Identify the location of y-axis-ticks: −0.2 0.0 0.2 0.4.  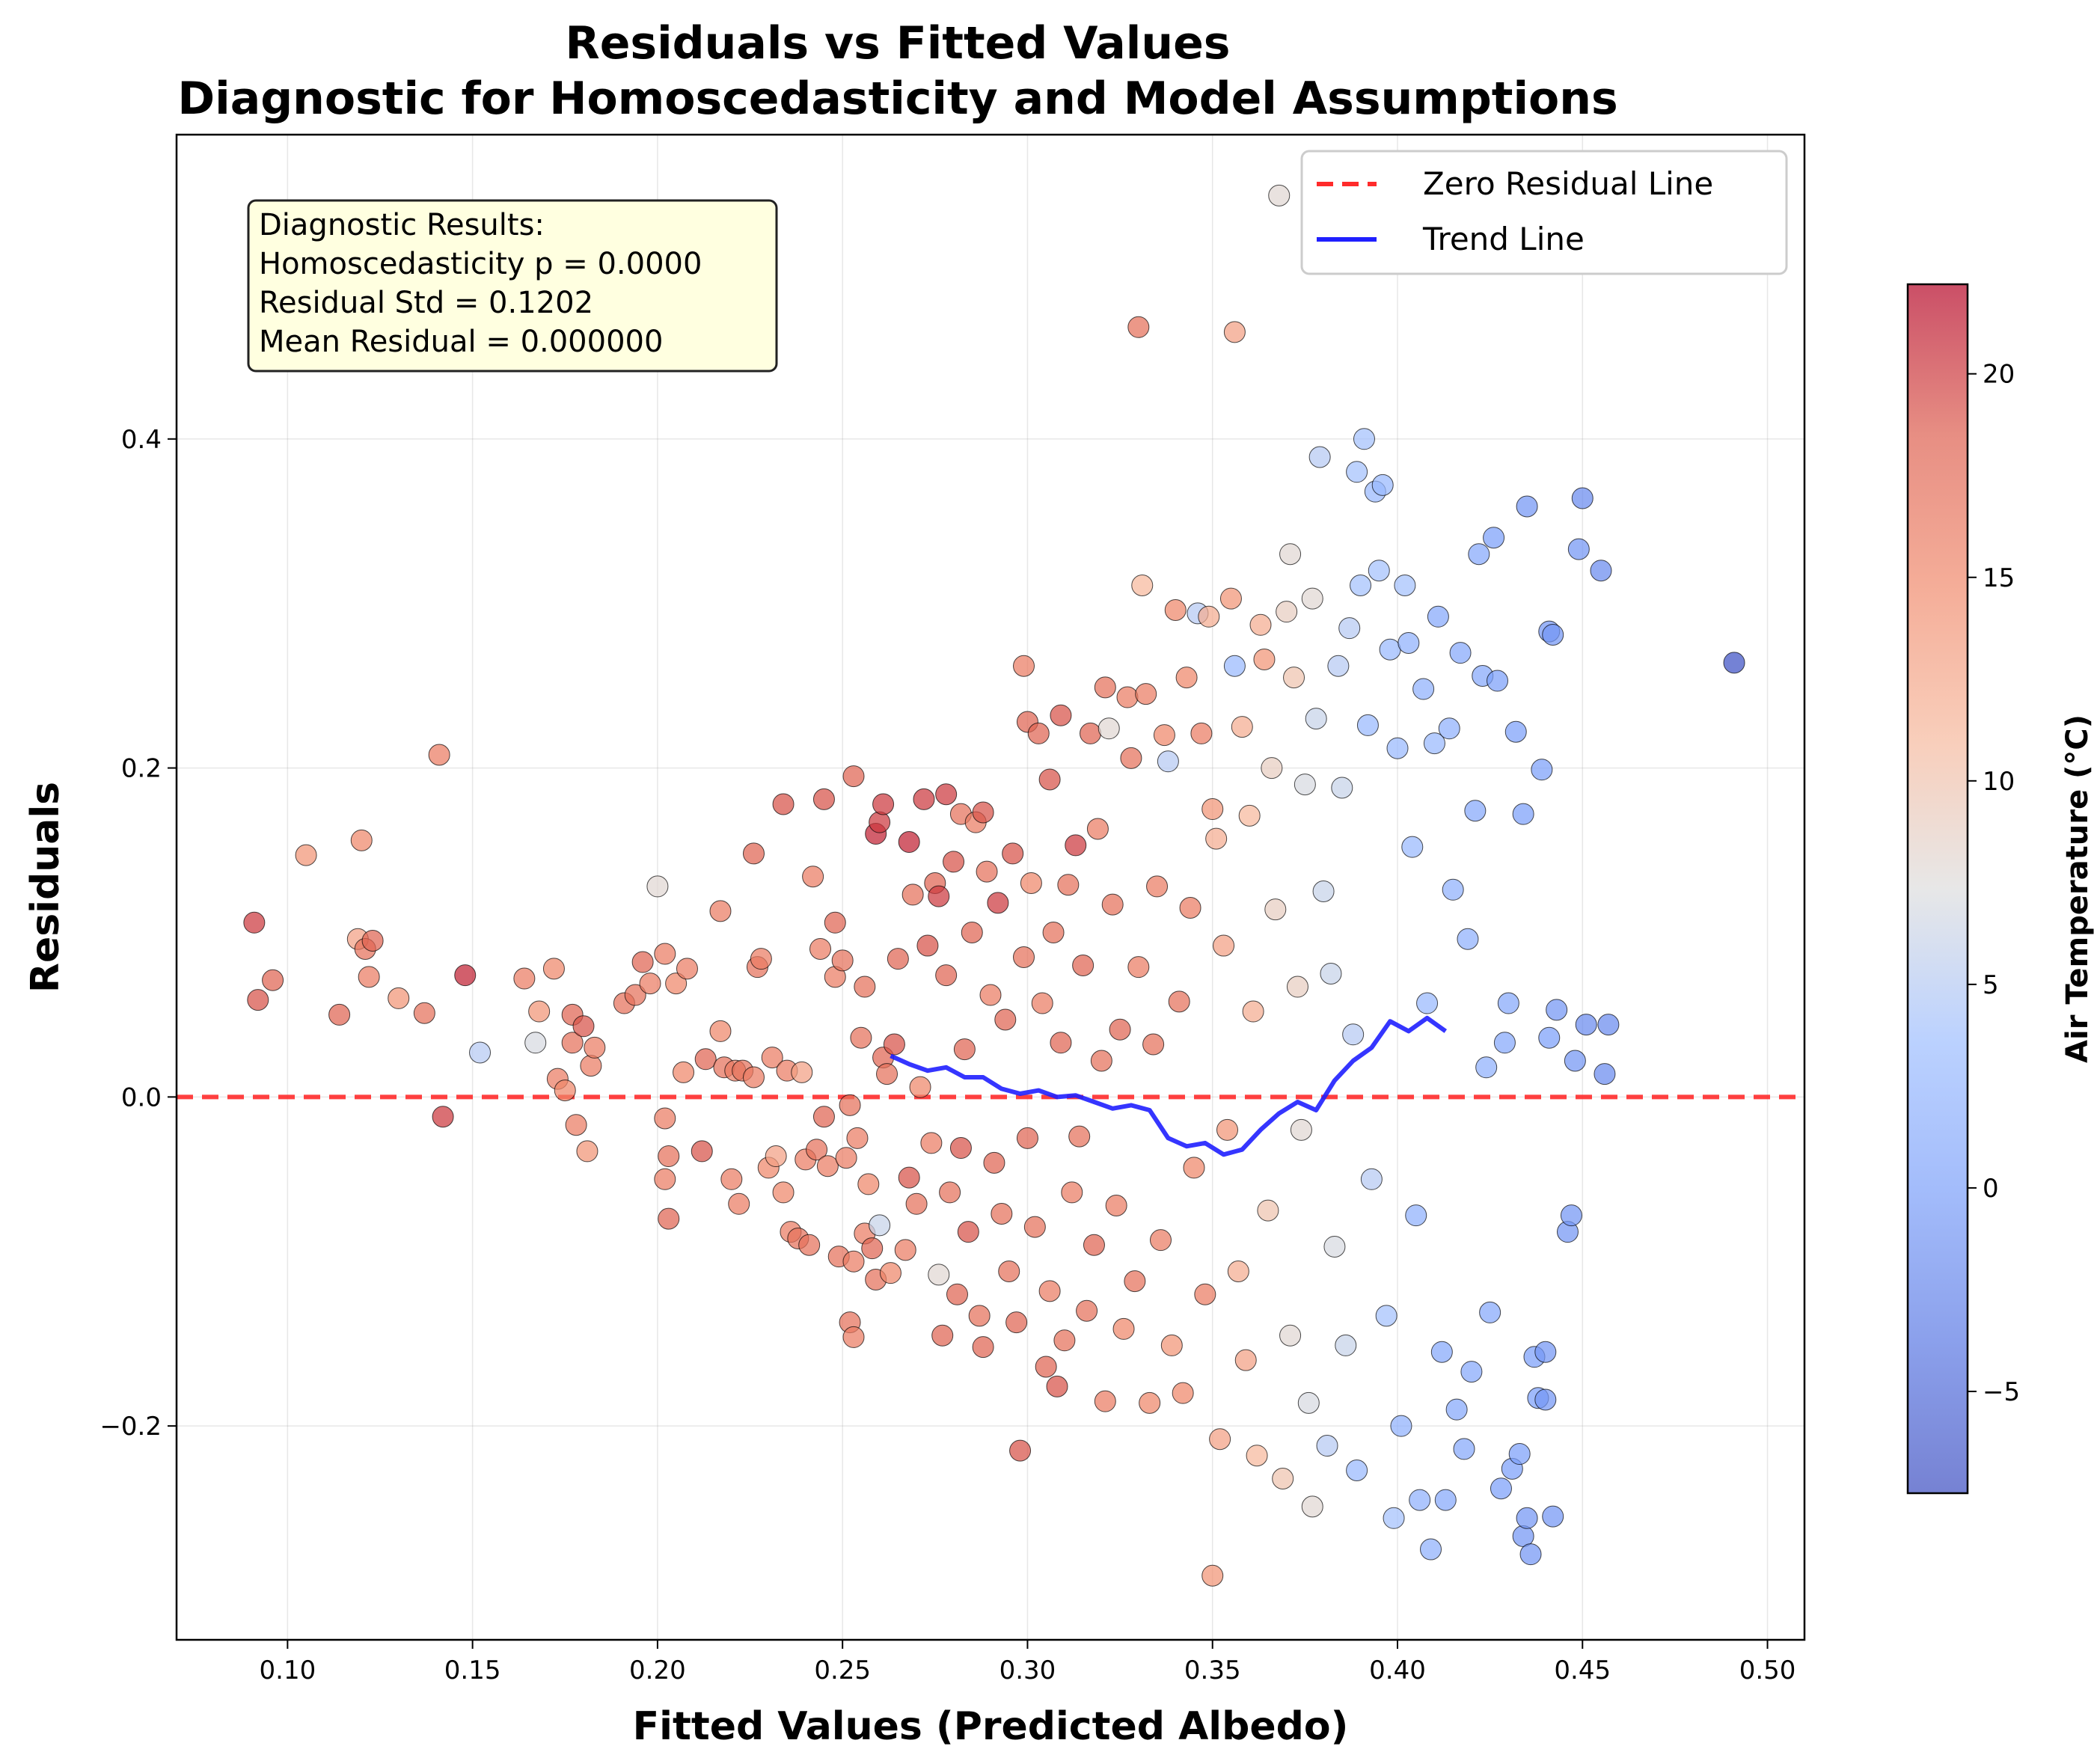
(138, 934).